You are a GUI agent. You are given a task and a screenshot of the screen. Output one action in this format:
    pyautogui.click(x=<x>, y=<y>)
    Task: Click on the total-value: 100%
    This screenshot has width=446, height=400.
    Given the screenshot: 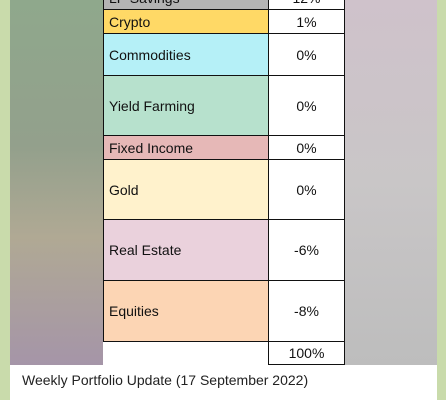 What is the action you would take?
    pyautogui.click(x=306, y=353)
    